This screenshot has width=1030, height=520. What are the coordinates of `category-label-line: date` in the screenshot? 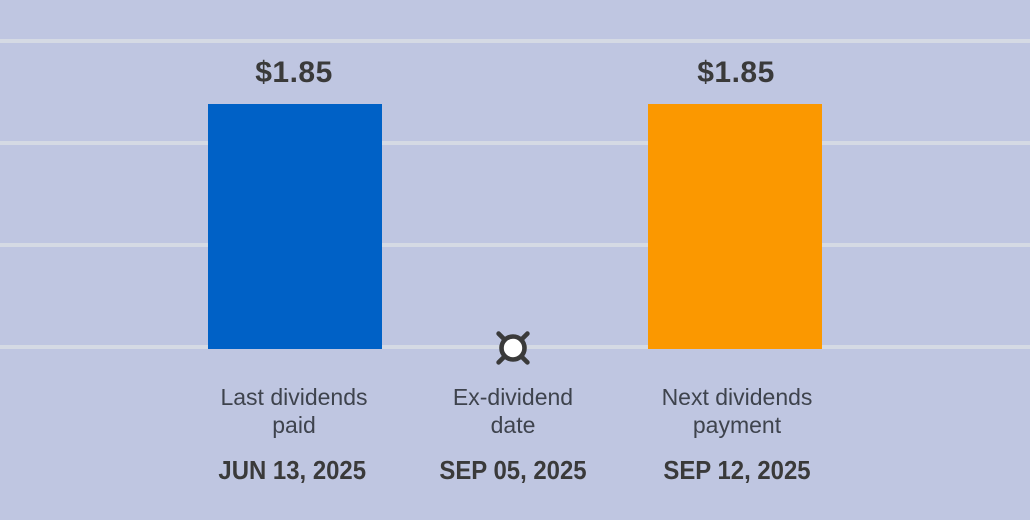 It's located at (513, 425).